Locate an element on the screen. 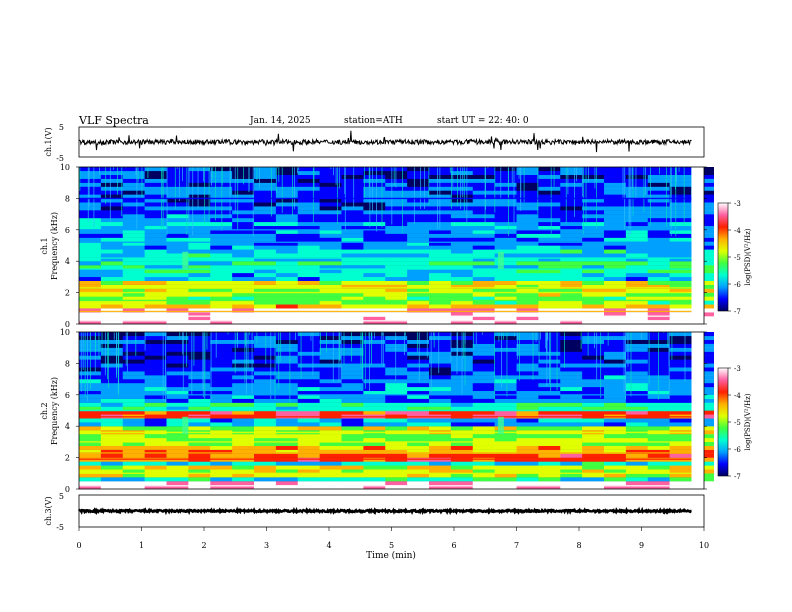 The width and height of the screenshot is (792, 612). ytick-label: 6 is located at coordinates (67, 230).